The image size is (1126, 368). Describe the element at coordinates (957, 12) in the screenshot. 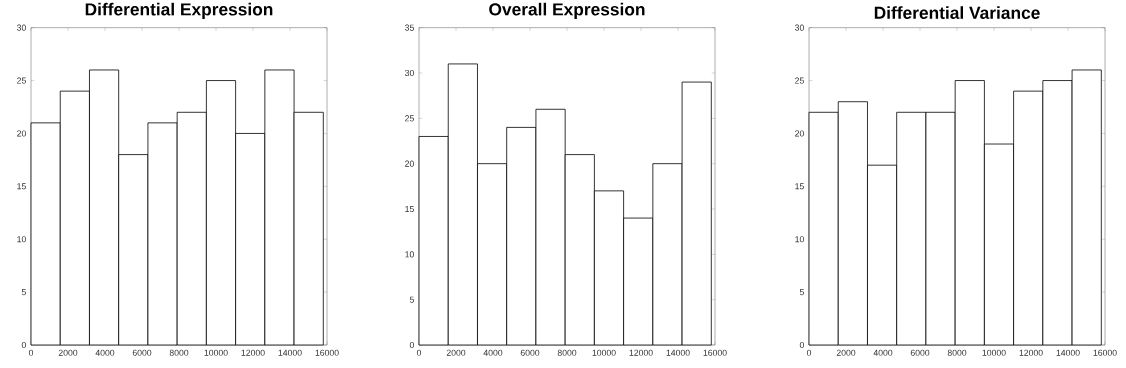

I see `chart-title: Differential Variance` at that location.